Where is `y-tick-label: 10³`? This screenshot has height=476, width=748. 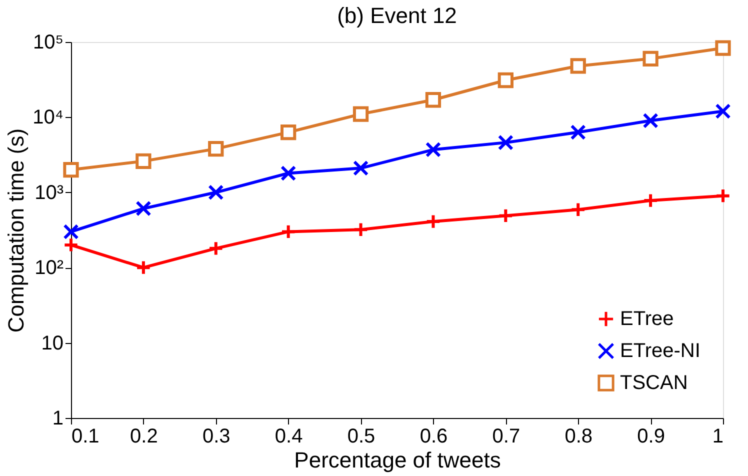
y-tick-label: 10³ is located at coordinates (49, 193).